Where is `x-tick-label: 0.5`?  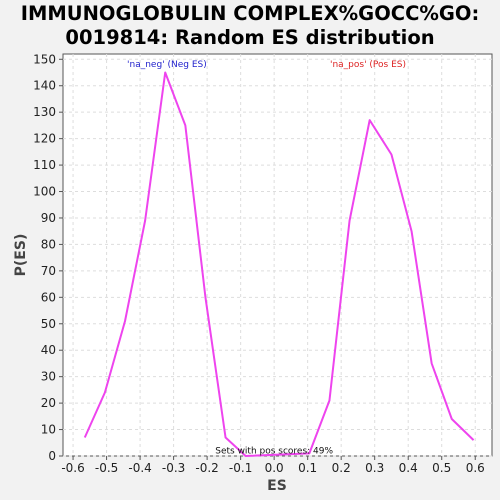
x-tick-label: 0.5 is located at coordinates (441, 468).